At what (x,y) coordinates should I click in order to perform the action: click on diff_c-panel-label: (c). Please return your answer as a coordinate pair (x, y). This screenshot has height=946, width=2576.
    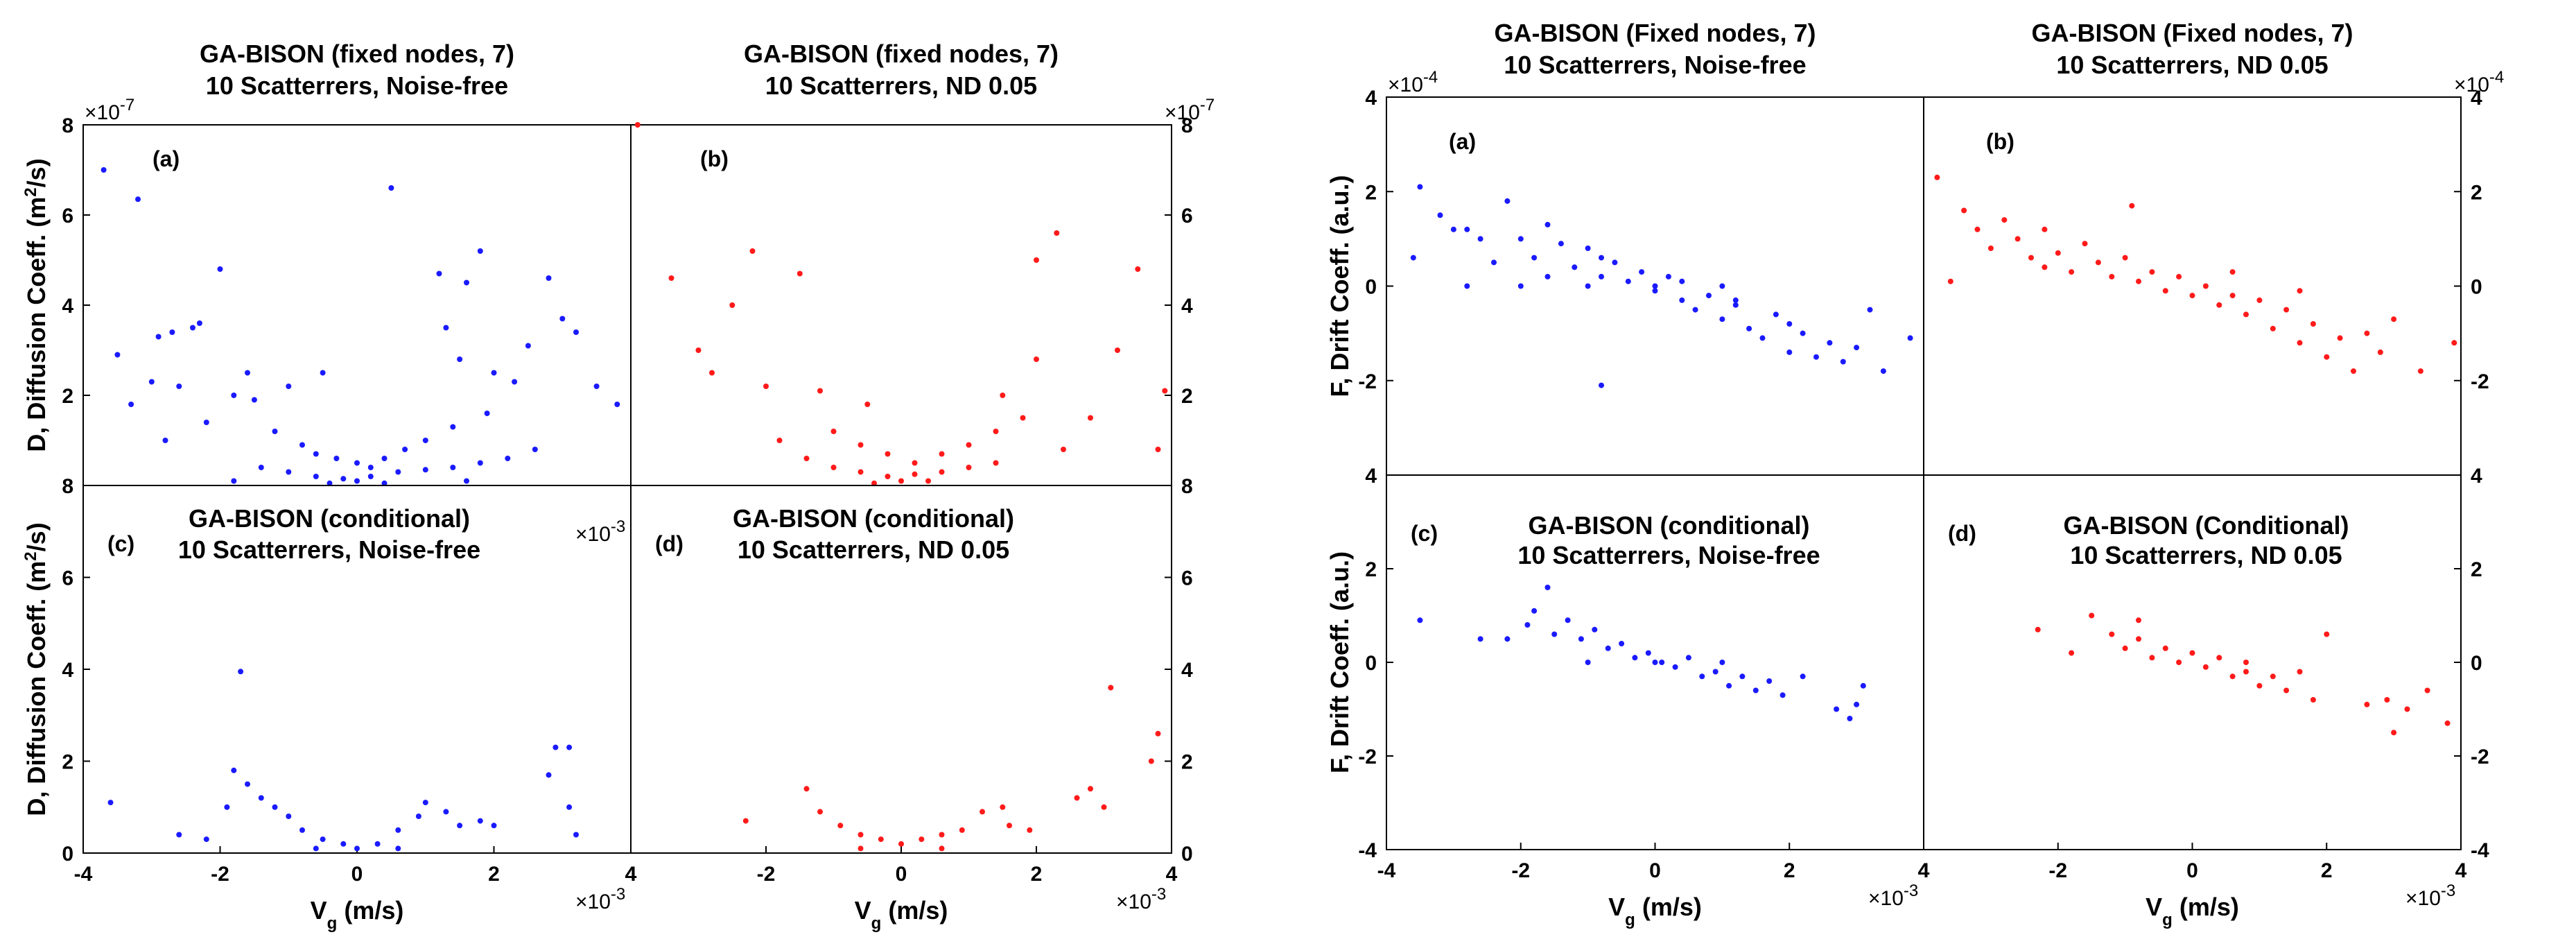
    Looking at the image, I should click on (120, 543).